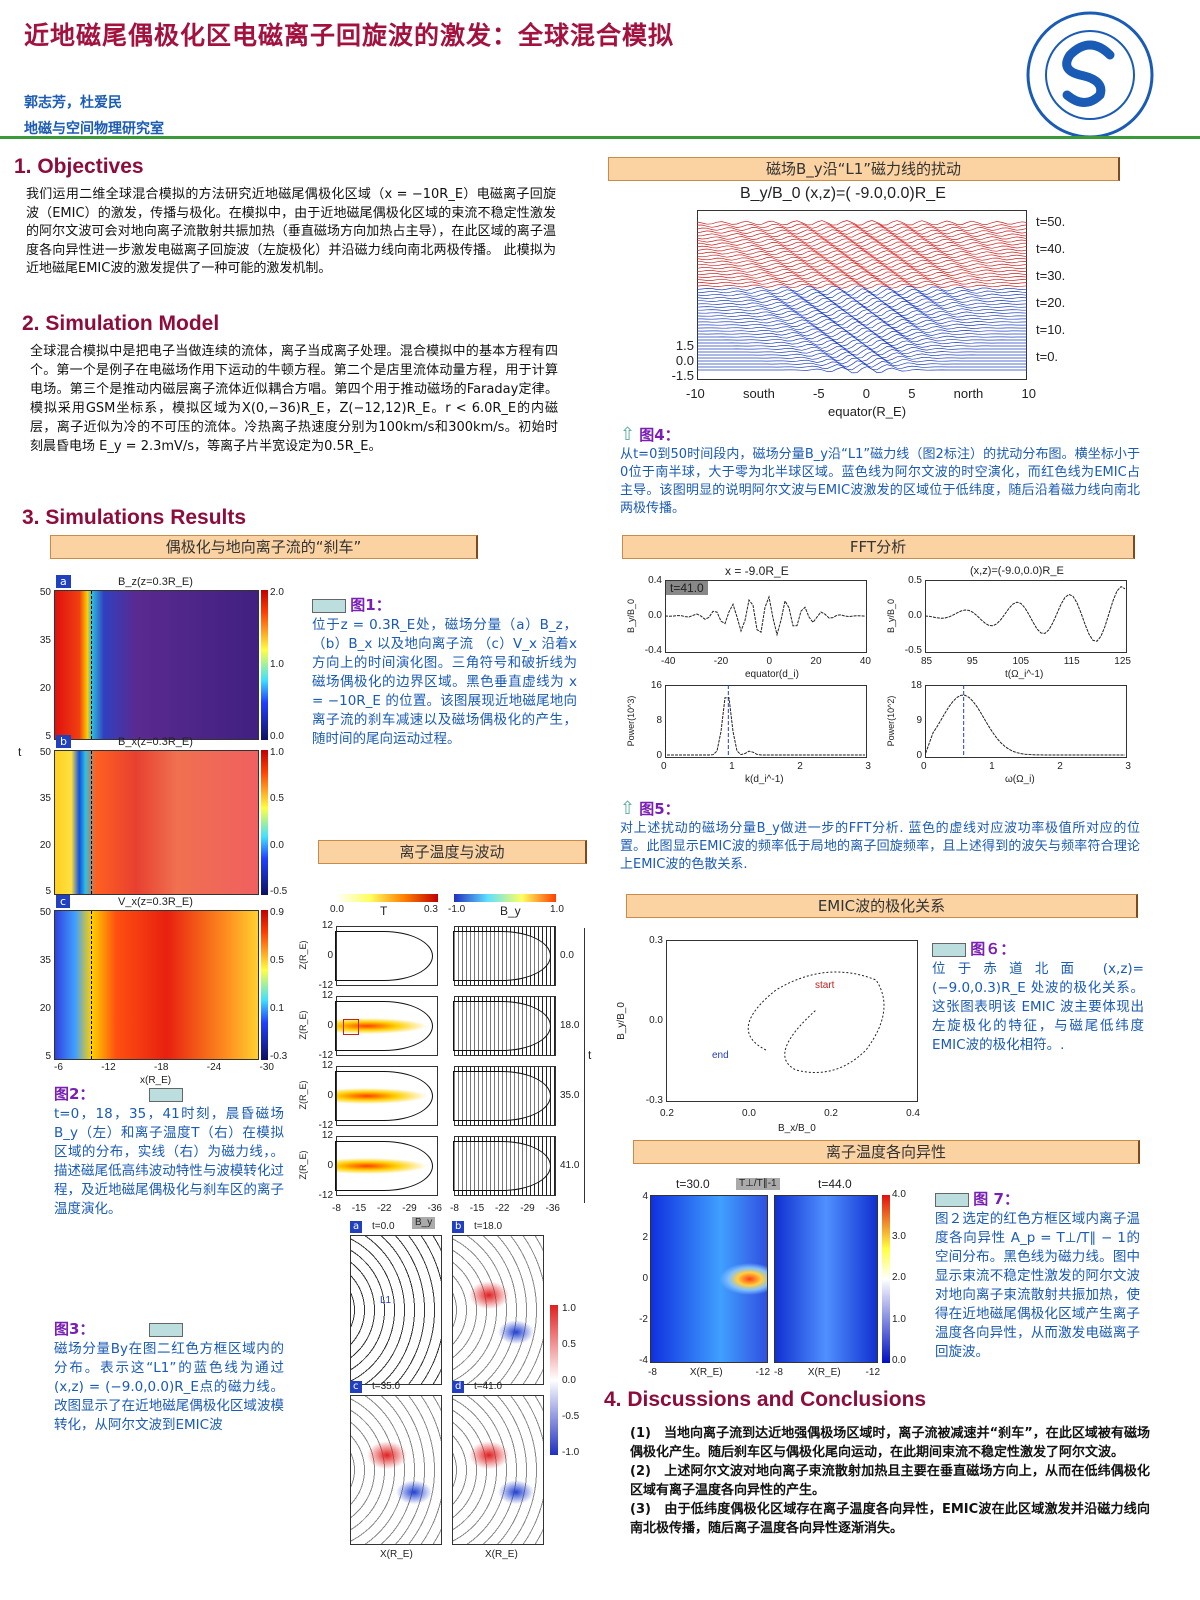 The width and height of the screenshot is (1200, 1600). What do you see at coordinates (656, 940) in the screenshot?
I see `y-tick: 0.3` at bounding box center [656, 940].